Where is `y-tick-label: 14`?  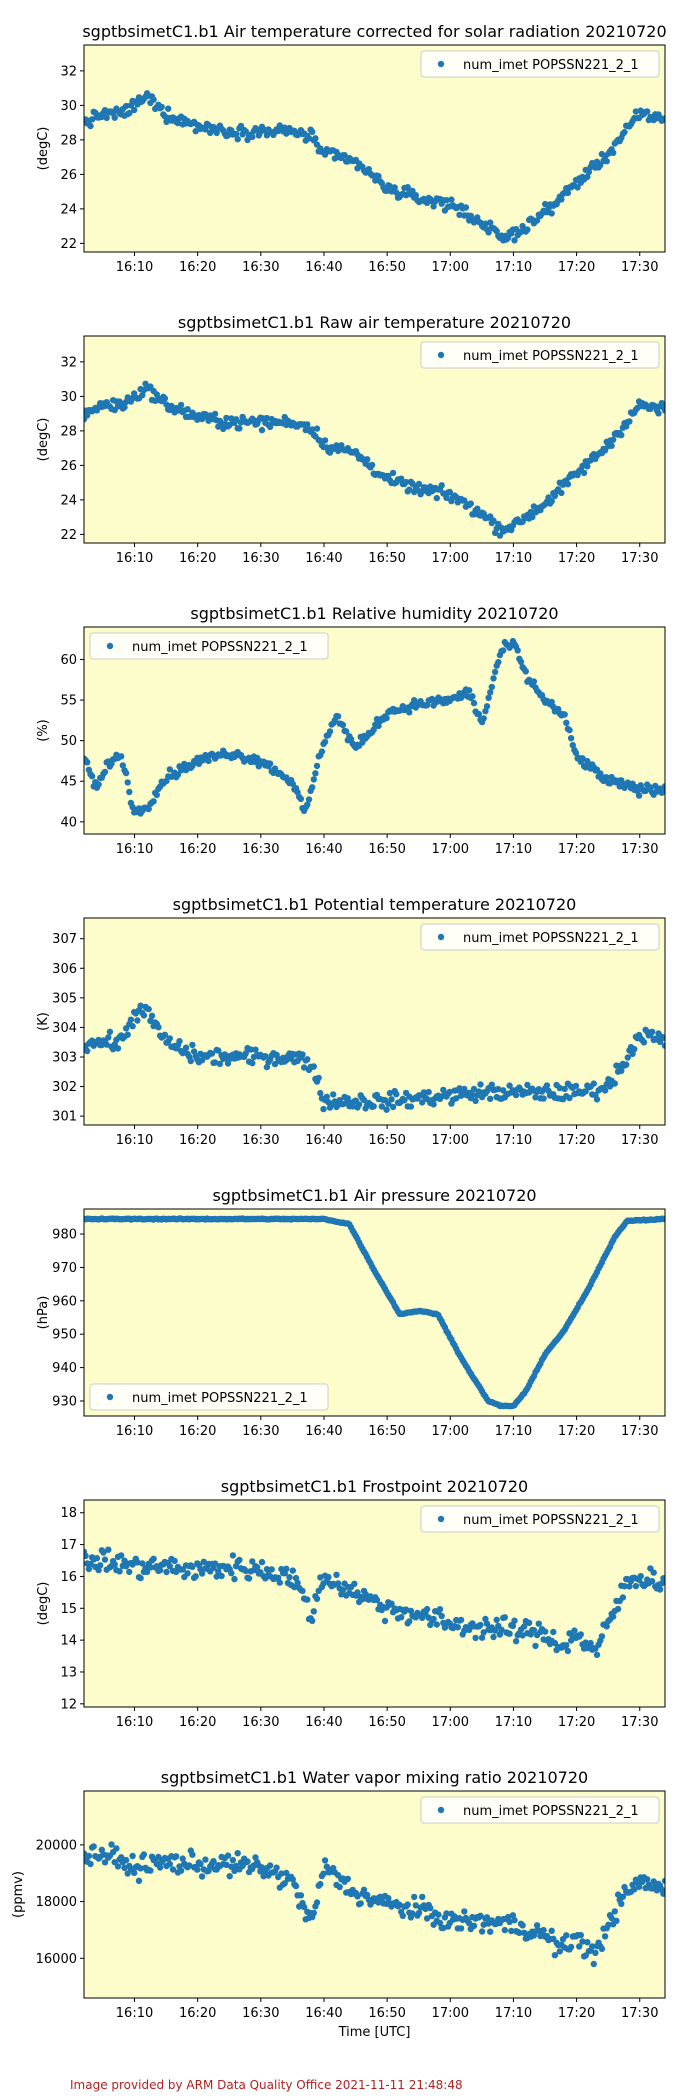 y-tick-label: 14 is located at coordinates (68, 1641).